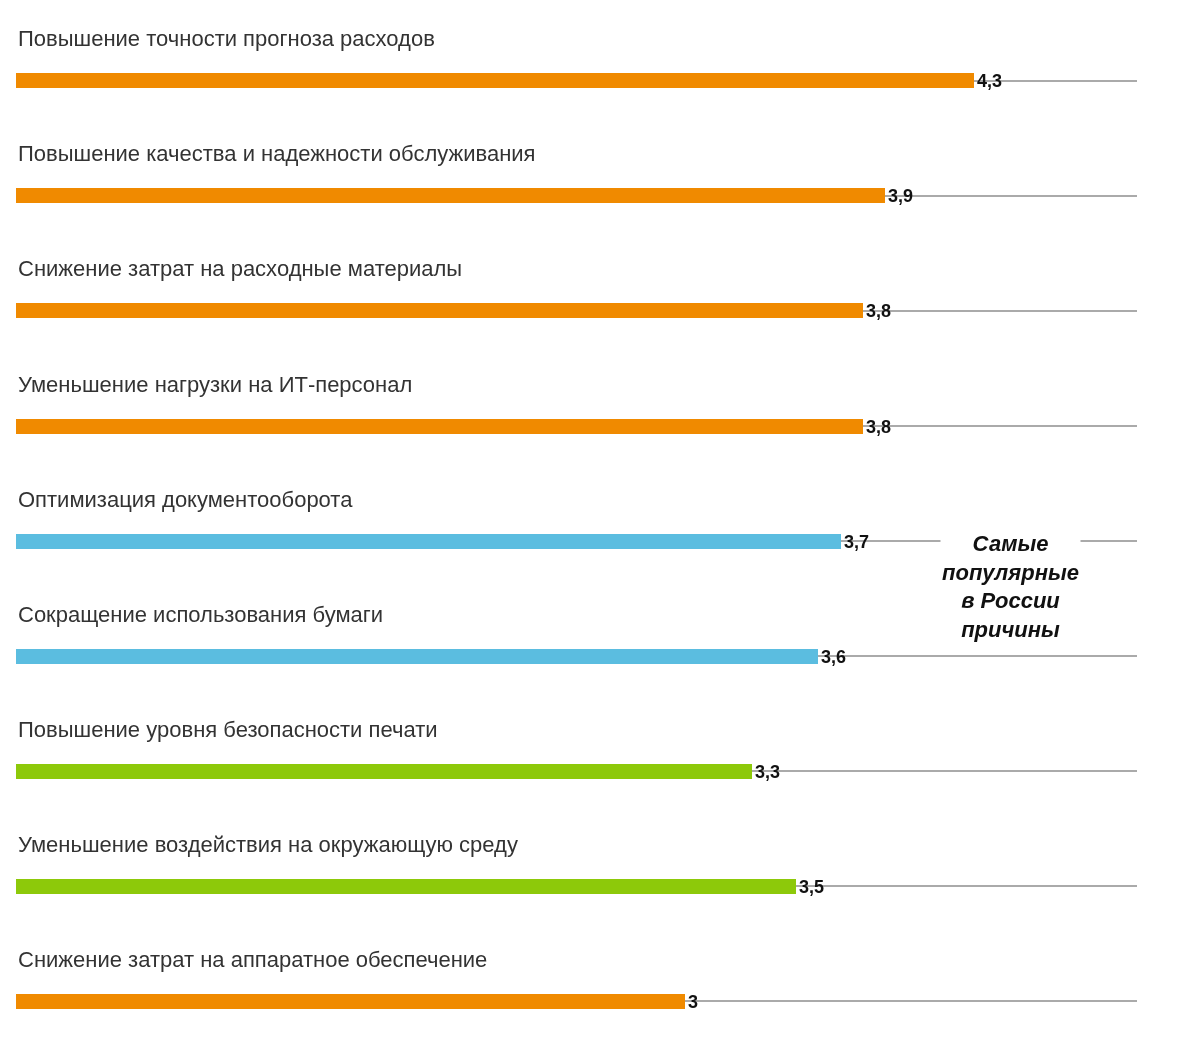  What do you see at coordinates (768, 771) in the screenshot?
I see `data-label: 3,3` at bounding box center [768, 771].